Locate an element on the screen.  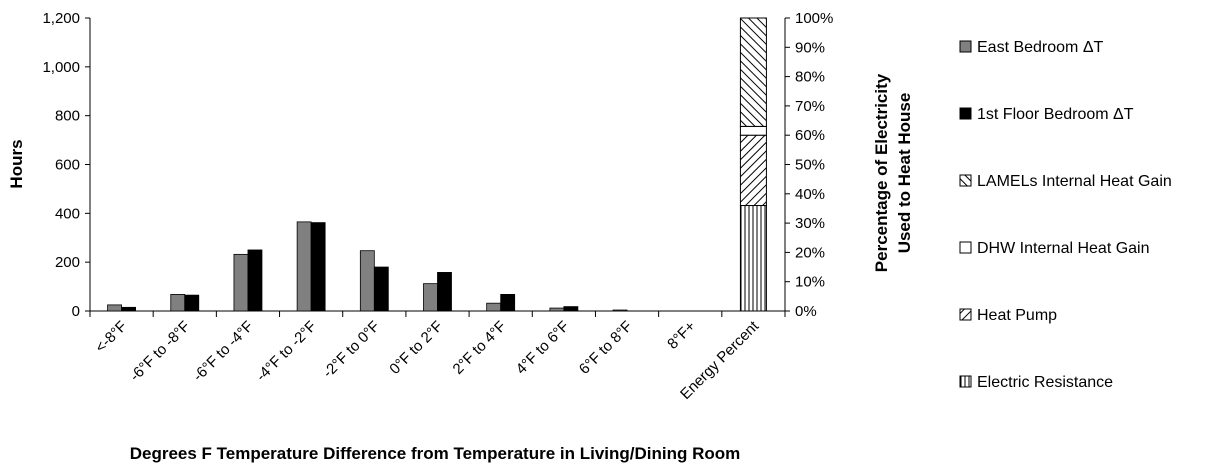
y-tick-label: 600 is located at coordinates (67, 165).